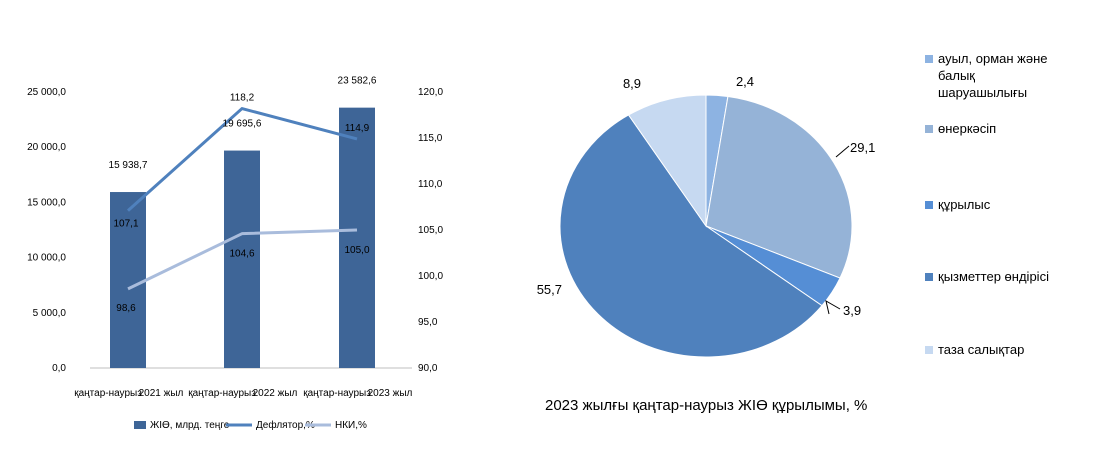 Image resolution: width=1117 pixels, height=463 pixels. Describe the element at coordinates (357, 81) in the screenshot. I see `gdp-bar-value-label: 23 582,6` at that location.